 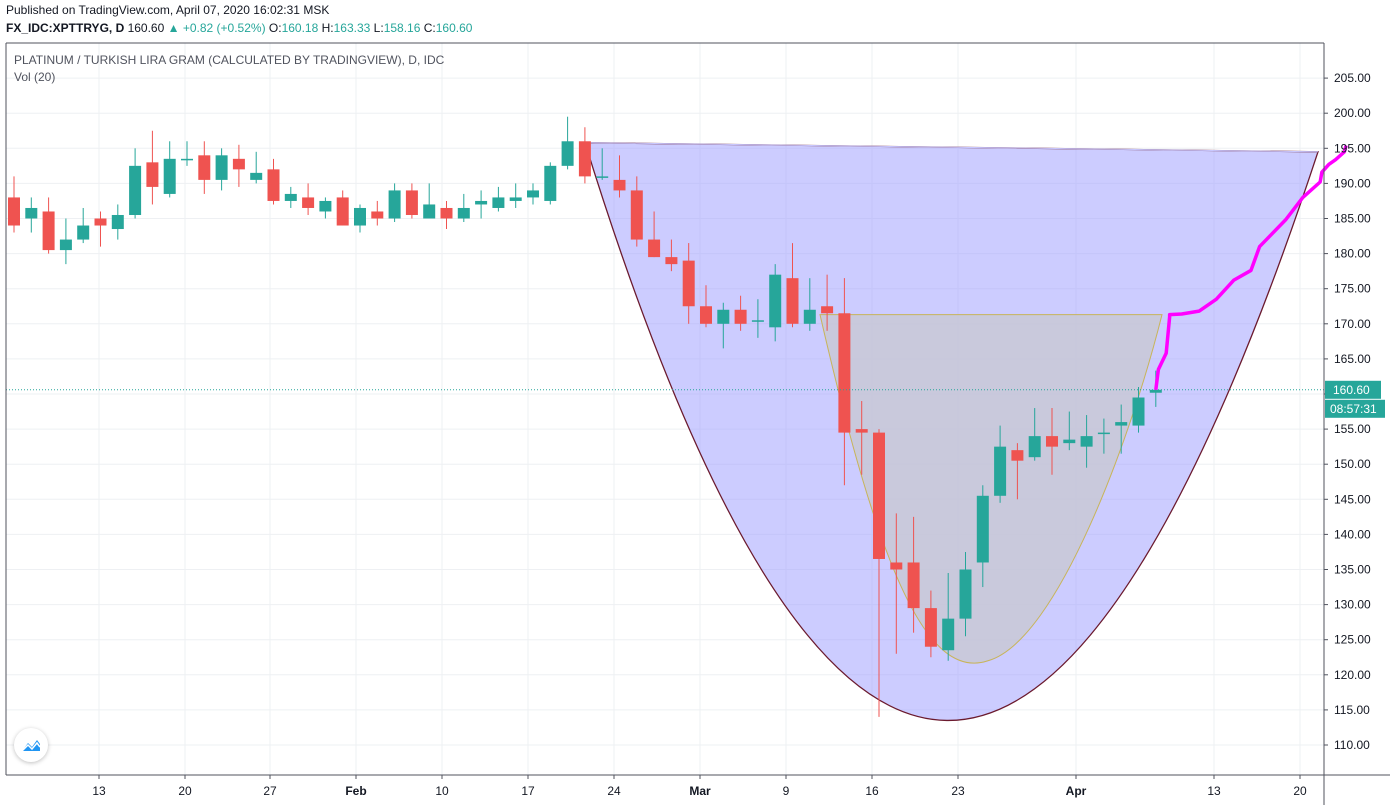 I want to click on x-tick-label: 17, so click(x=528, y=791).